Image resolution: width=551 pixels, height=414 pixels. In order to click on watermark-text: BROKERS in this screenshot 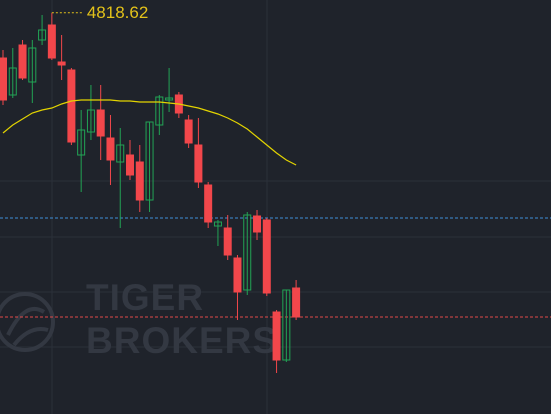, I will do `click(182, 340)`.